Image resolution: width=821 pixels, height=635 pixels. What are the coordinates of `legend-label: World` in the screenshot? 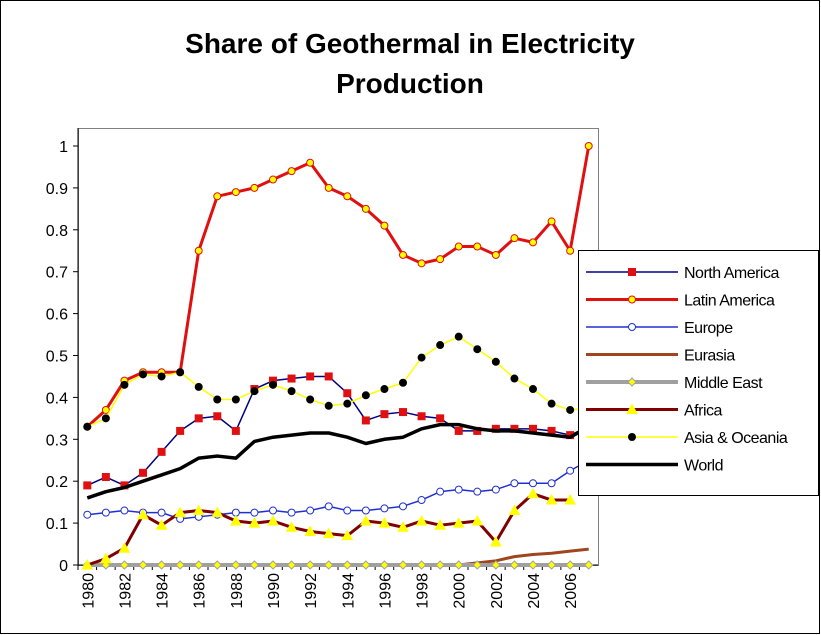 It's located at (703, 466).